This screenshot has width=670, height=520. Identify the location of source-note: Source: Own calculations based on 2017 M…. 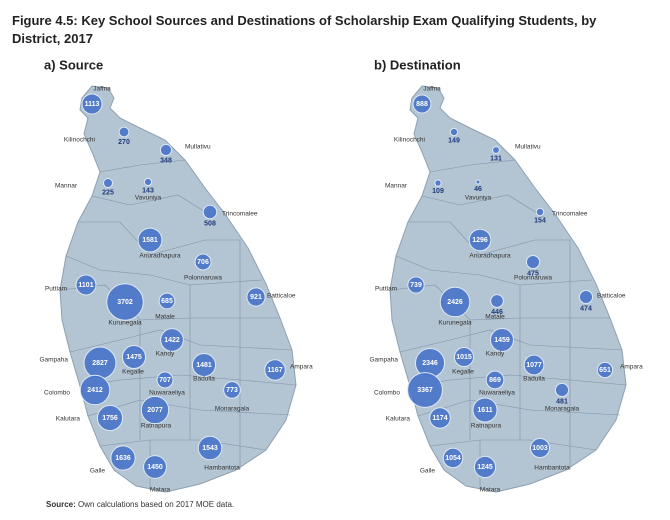
(140, 504).